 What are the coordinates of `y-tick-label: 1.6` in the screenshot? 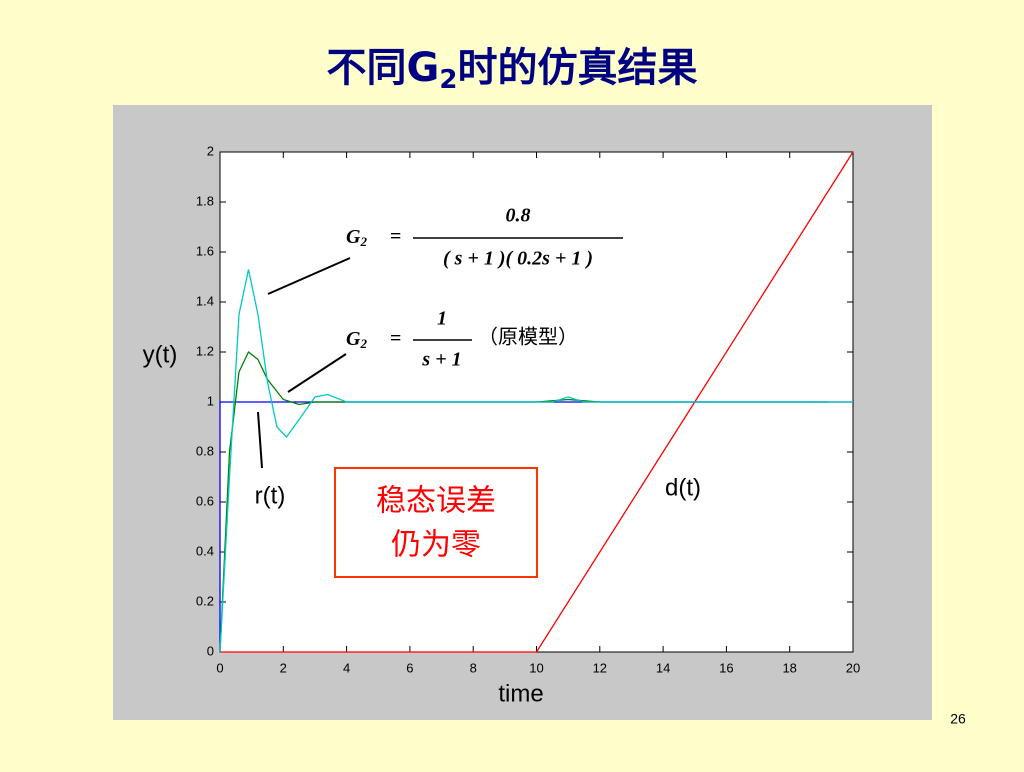 It's located at (205, 250).